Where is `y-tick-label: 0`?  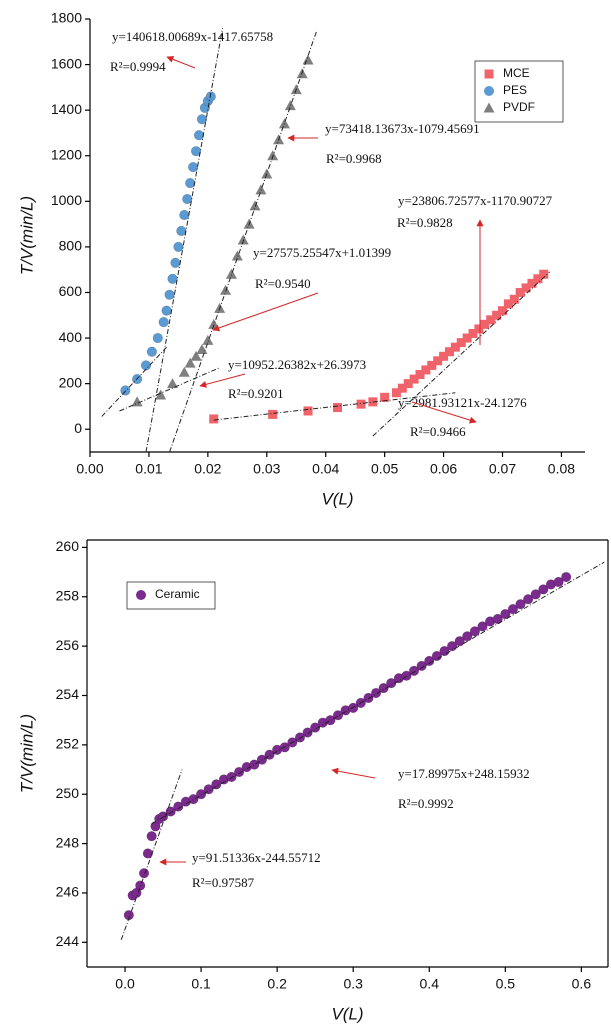
y-tick-label: 0 is located at coordinates (78, 428).